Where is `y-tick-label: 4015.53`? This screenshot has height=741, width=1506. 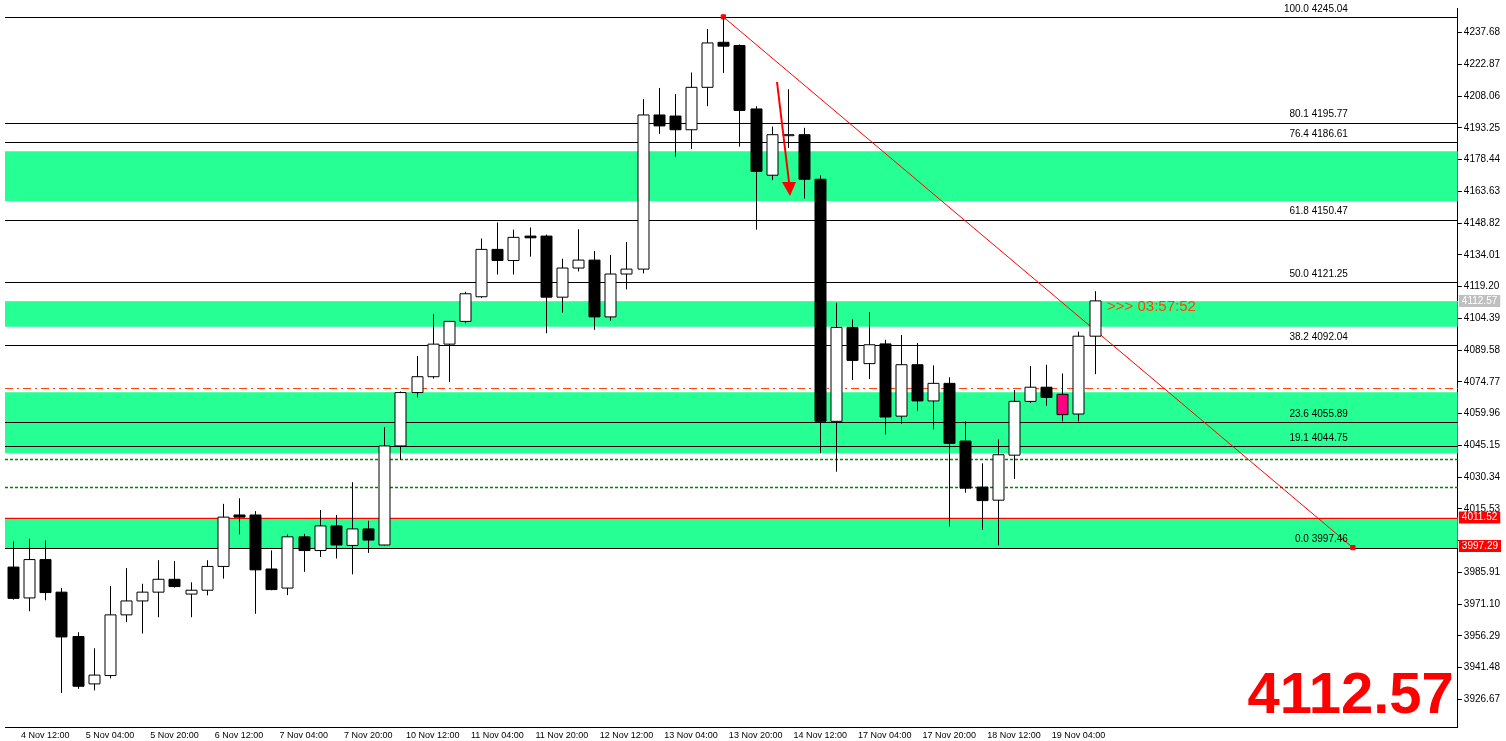
y-tick-label: 4015.53 is located at coordinates (1482, 508).